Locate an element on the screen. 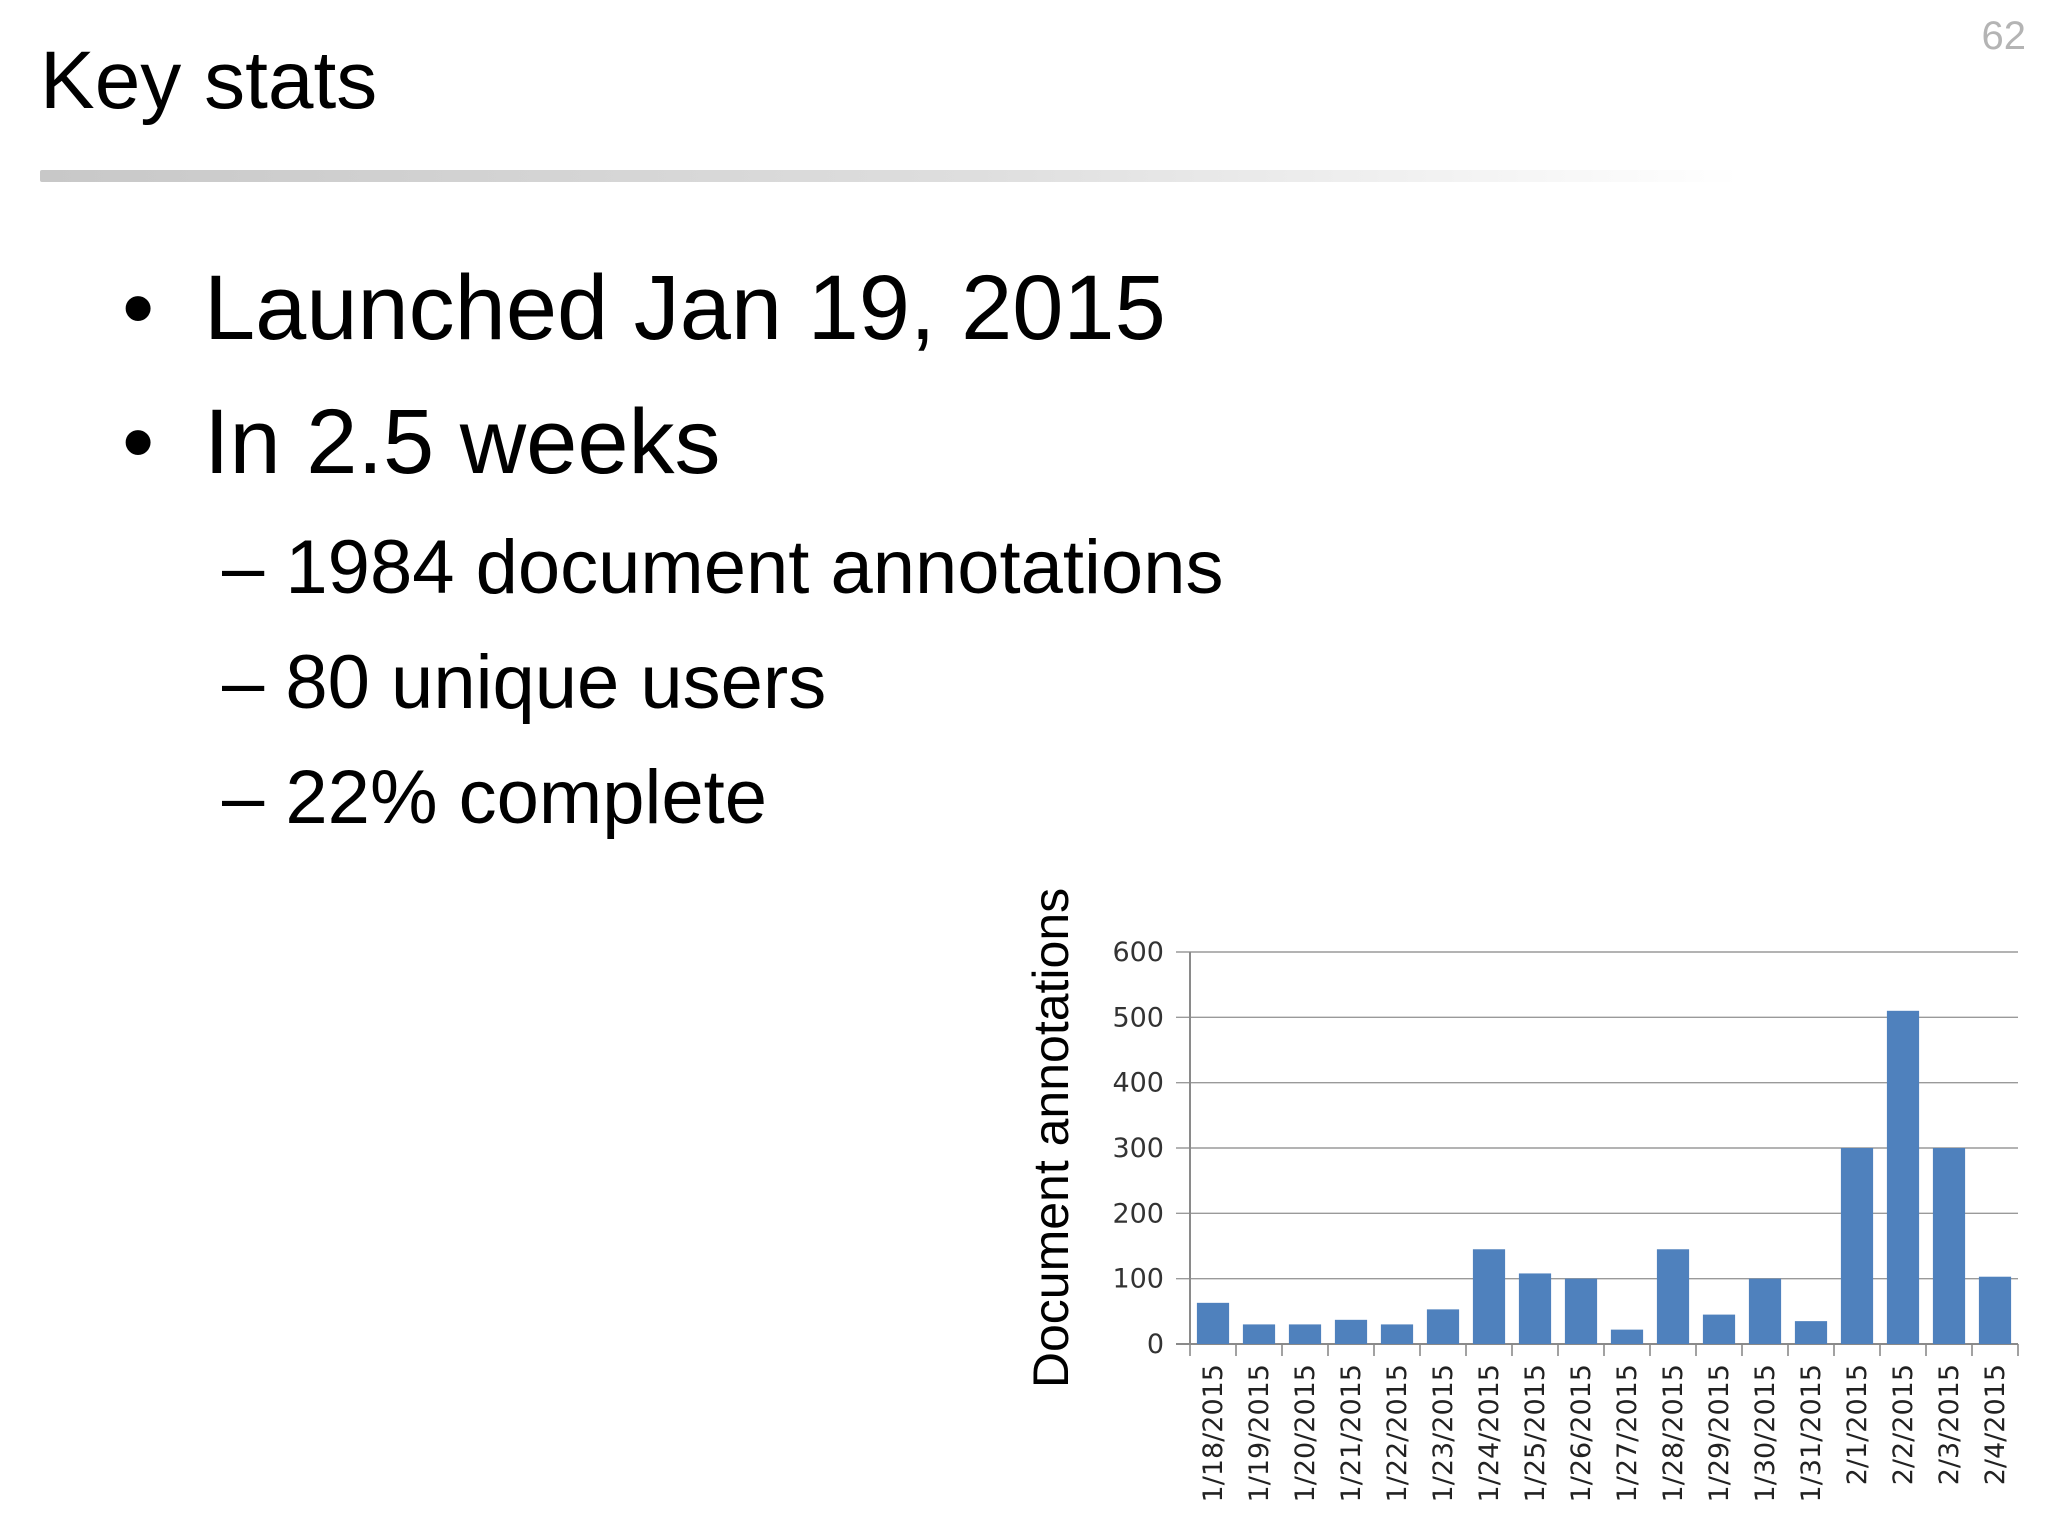 This screenshot has width=2048, height=1536. bullet-launched: • Launched Jan 19, 2015 is located at coordinates (644, 308).